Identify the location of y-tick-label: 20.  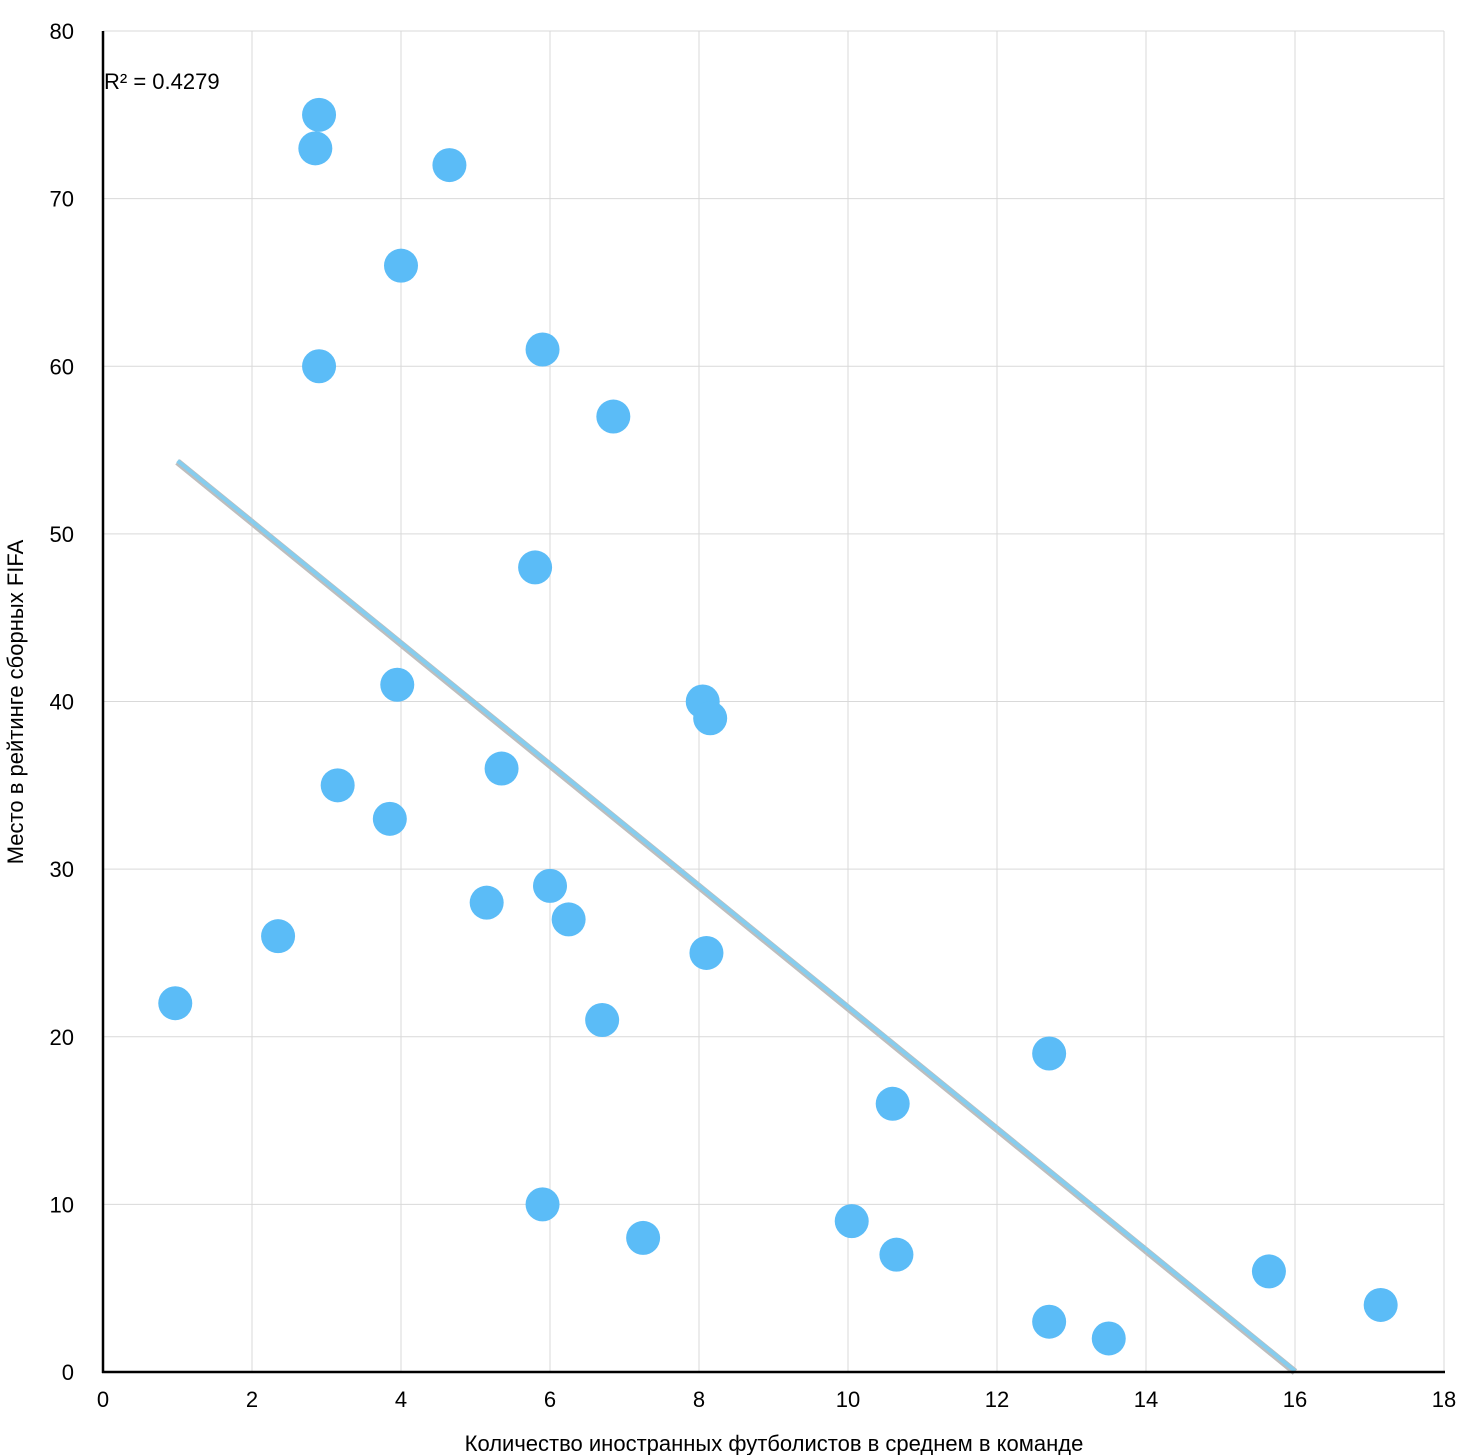
(62, 1037).